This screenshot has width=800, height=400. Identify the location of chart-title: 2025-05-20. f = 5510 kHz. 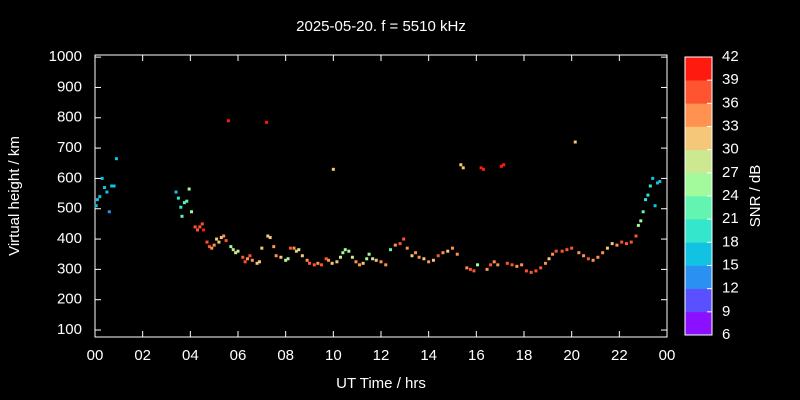
(381, 26).